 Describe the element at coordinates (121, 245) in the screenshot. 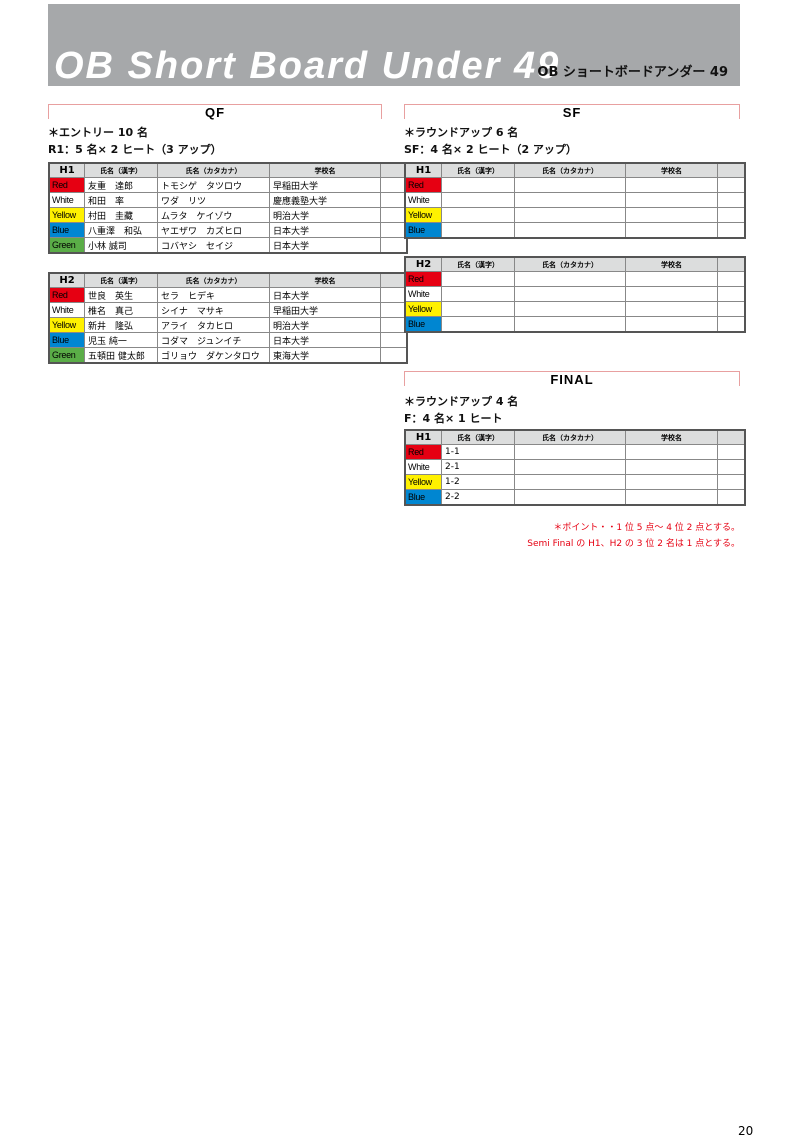

I see `name-kanji-cell: 小林 誠司` at that location.